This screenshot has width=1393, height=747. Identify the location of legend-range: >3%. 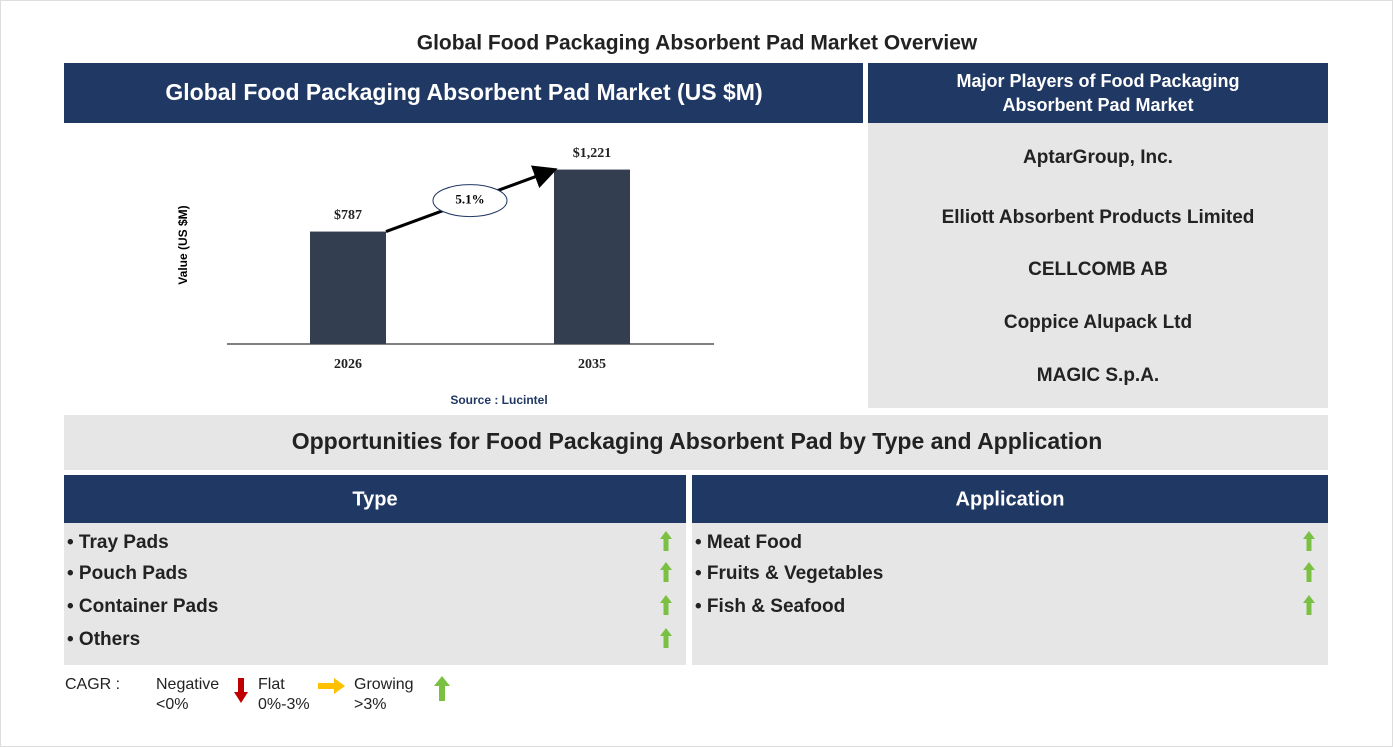
(370, 704).